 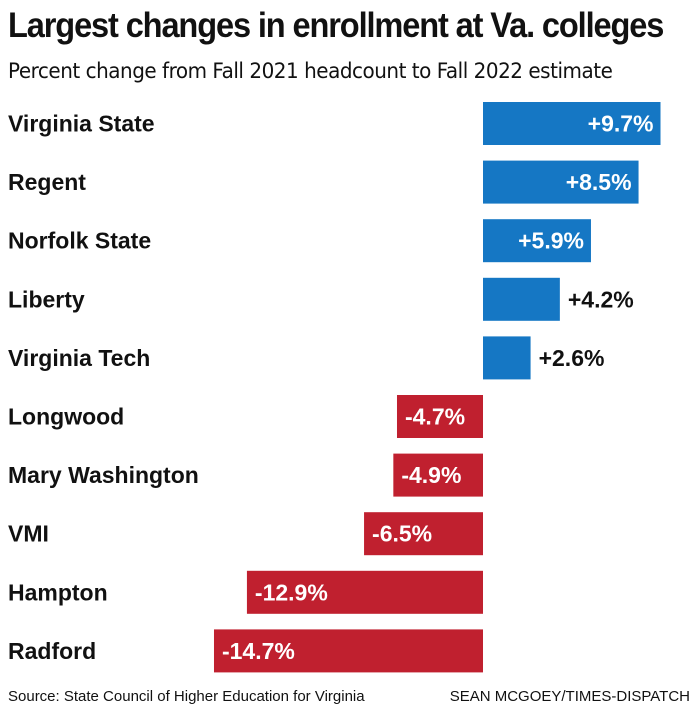 What do you see at coordinates (402, 534) in the screenshot?
I see `data-label: -6.5%` at bounding box center [402, 534].